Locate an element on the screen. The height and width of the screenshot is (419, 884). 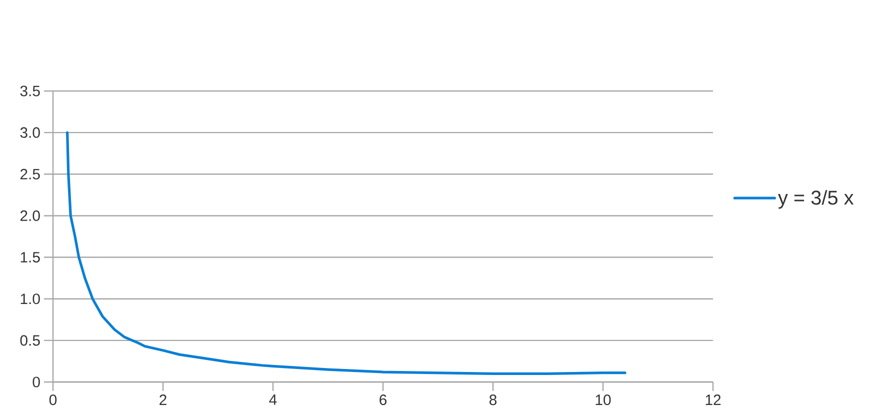
legend-label: y = 3/5 x is located at coordinates (816, 199).